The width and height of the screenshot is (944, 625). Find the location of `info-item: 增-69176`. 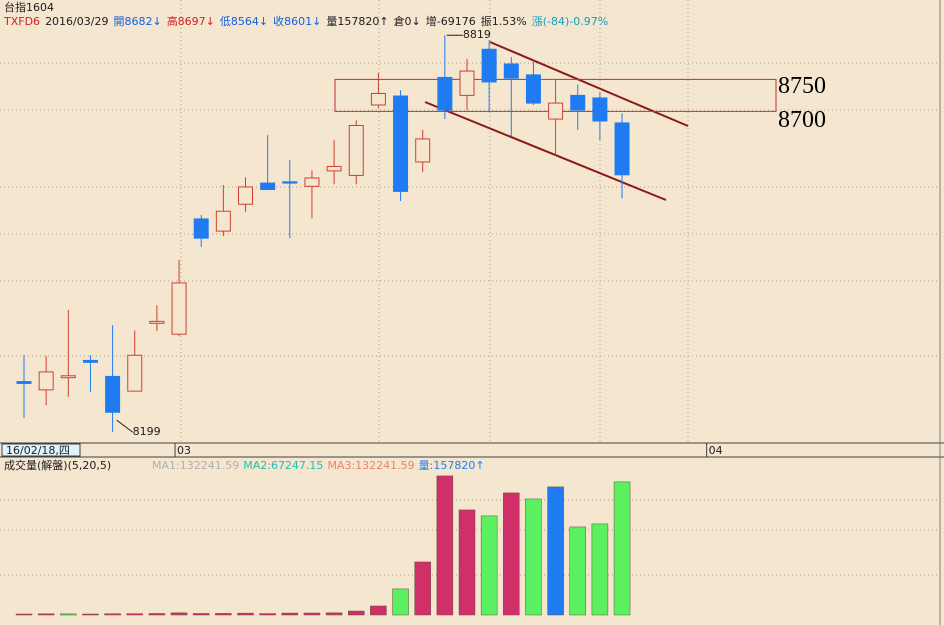

info-item: 增-69176 is located at coordinates (451, 21).